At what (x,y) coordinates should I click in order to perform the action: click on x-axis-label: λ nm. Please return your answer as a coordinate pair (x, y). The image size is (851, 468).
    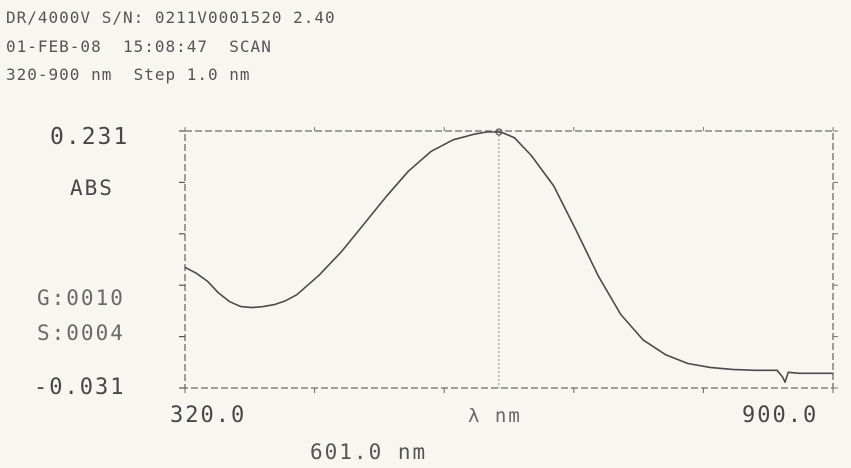
    Looking at the image, I should click on (495, 416).